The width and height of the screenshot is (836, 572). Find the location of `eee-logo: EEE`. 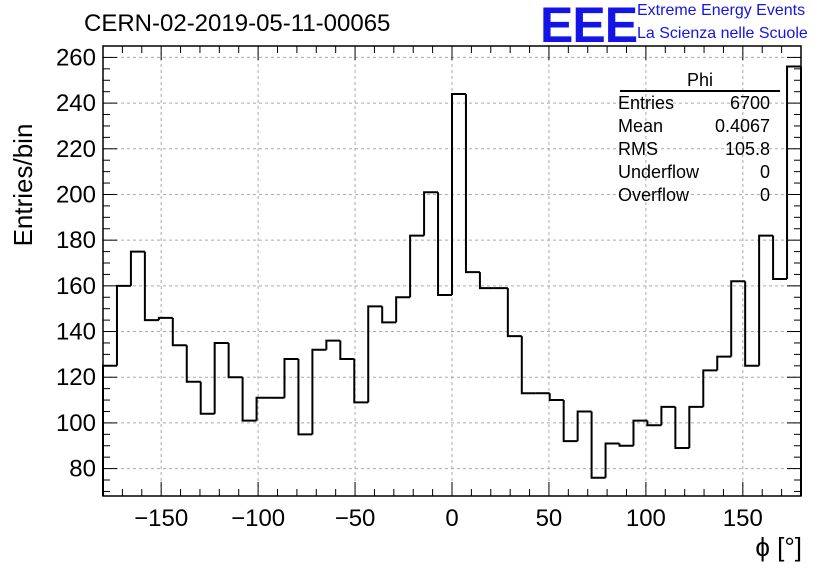

eee-logo: EEE is located at coordinates (589, 26).